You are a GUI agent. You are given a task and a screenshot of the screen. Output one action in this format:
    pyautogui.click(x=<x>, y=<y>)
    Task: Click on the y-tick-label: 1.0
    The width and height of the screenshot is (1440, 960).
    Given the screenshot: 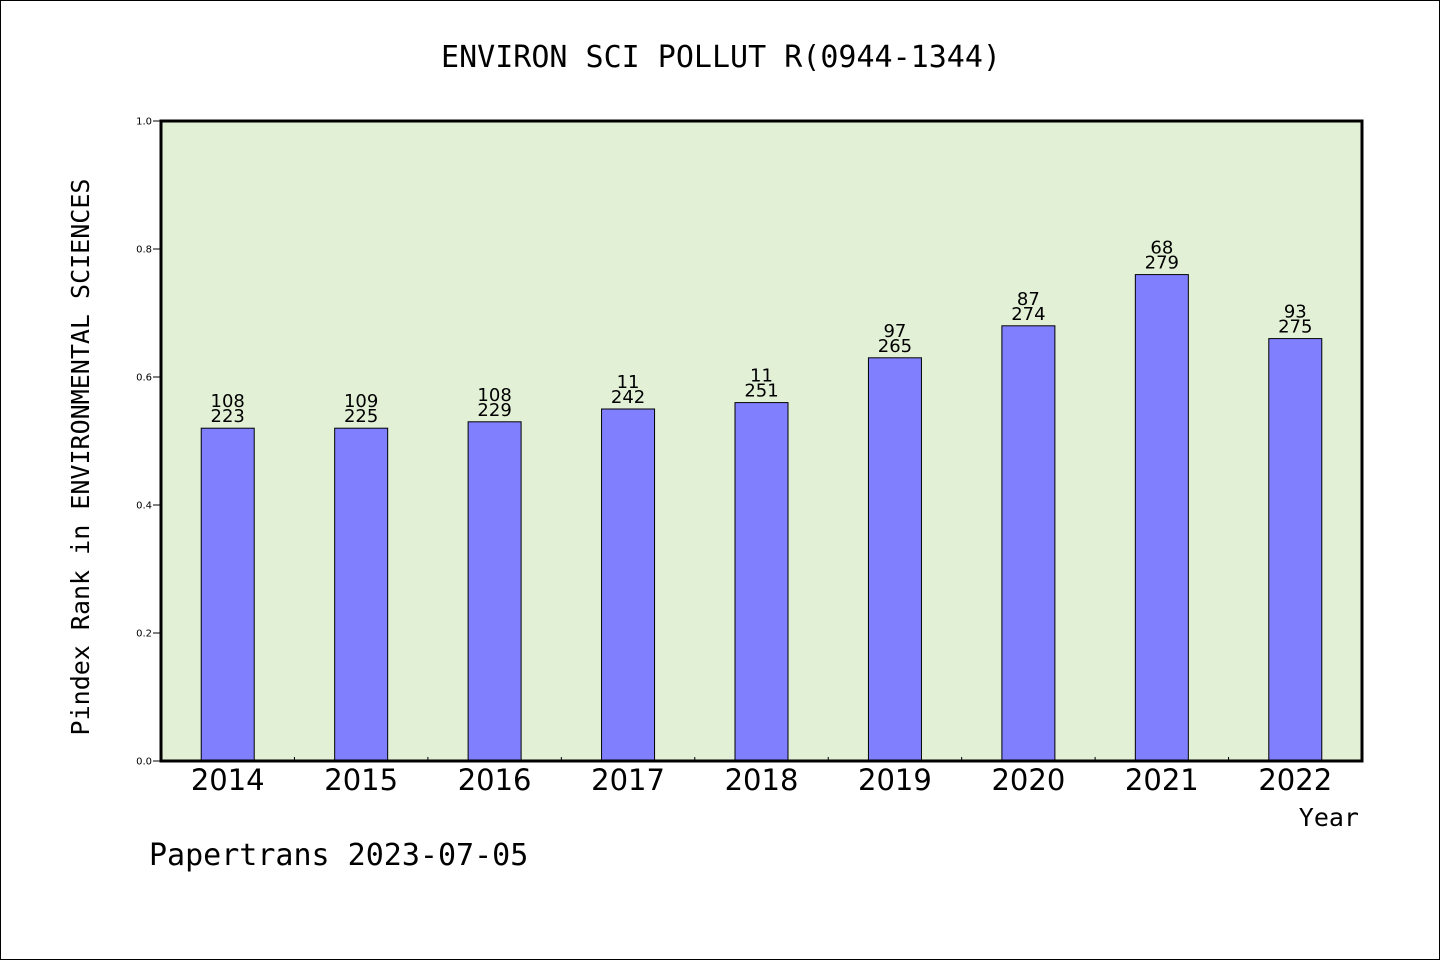 What is the action you would take?
    pyautogui.click(x=144, y=122)
    